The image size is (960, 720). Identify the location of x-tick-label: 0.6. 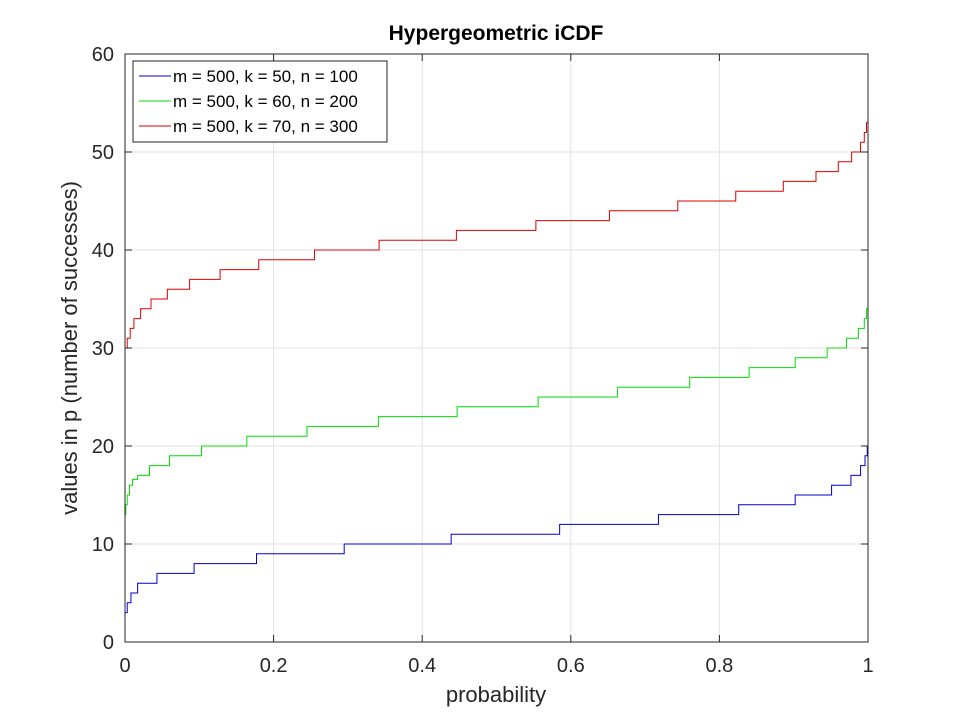
(571, 666).